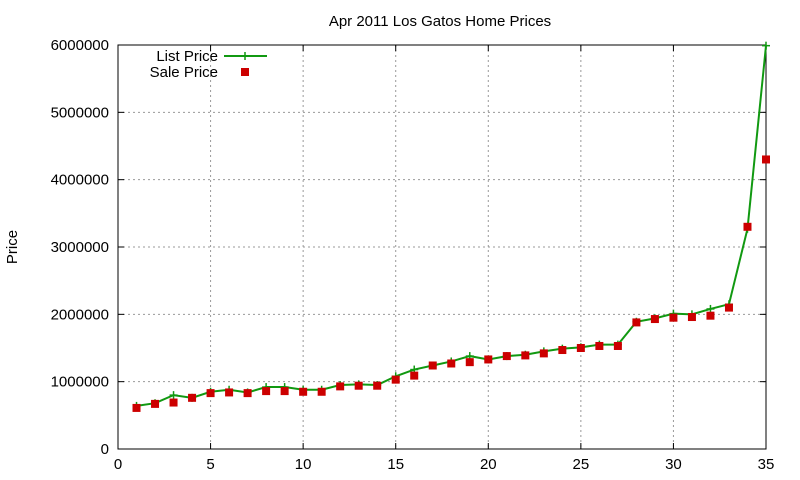 The image size is (800, 480). What do you see at coordinates (12, 247) in the screenshot?
I see `y-axis-label: Price` at bounding box center [12, 247].